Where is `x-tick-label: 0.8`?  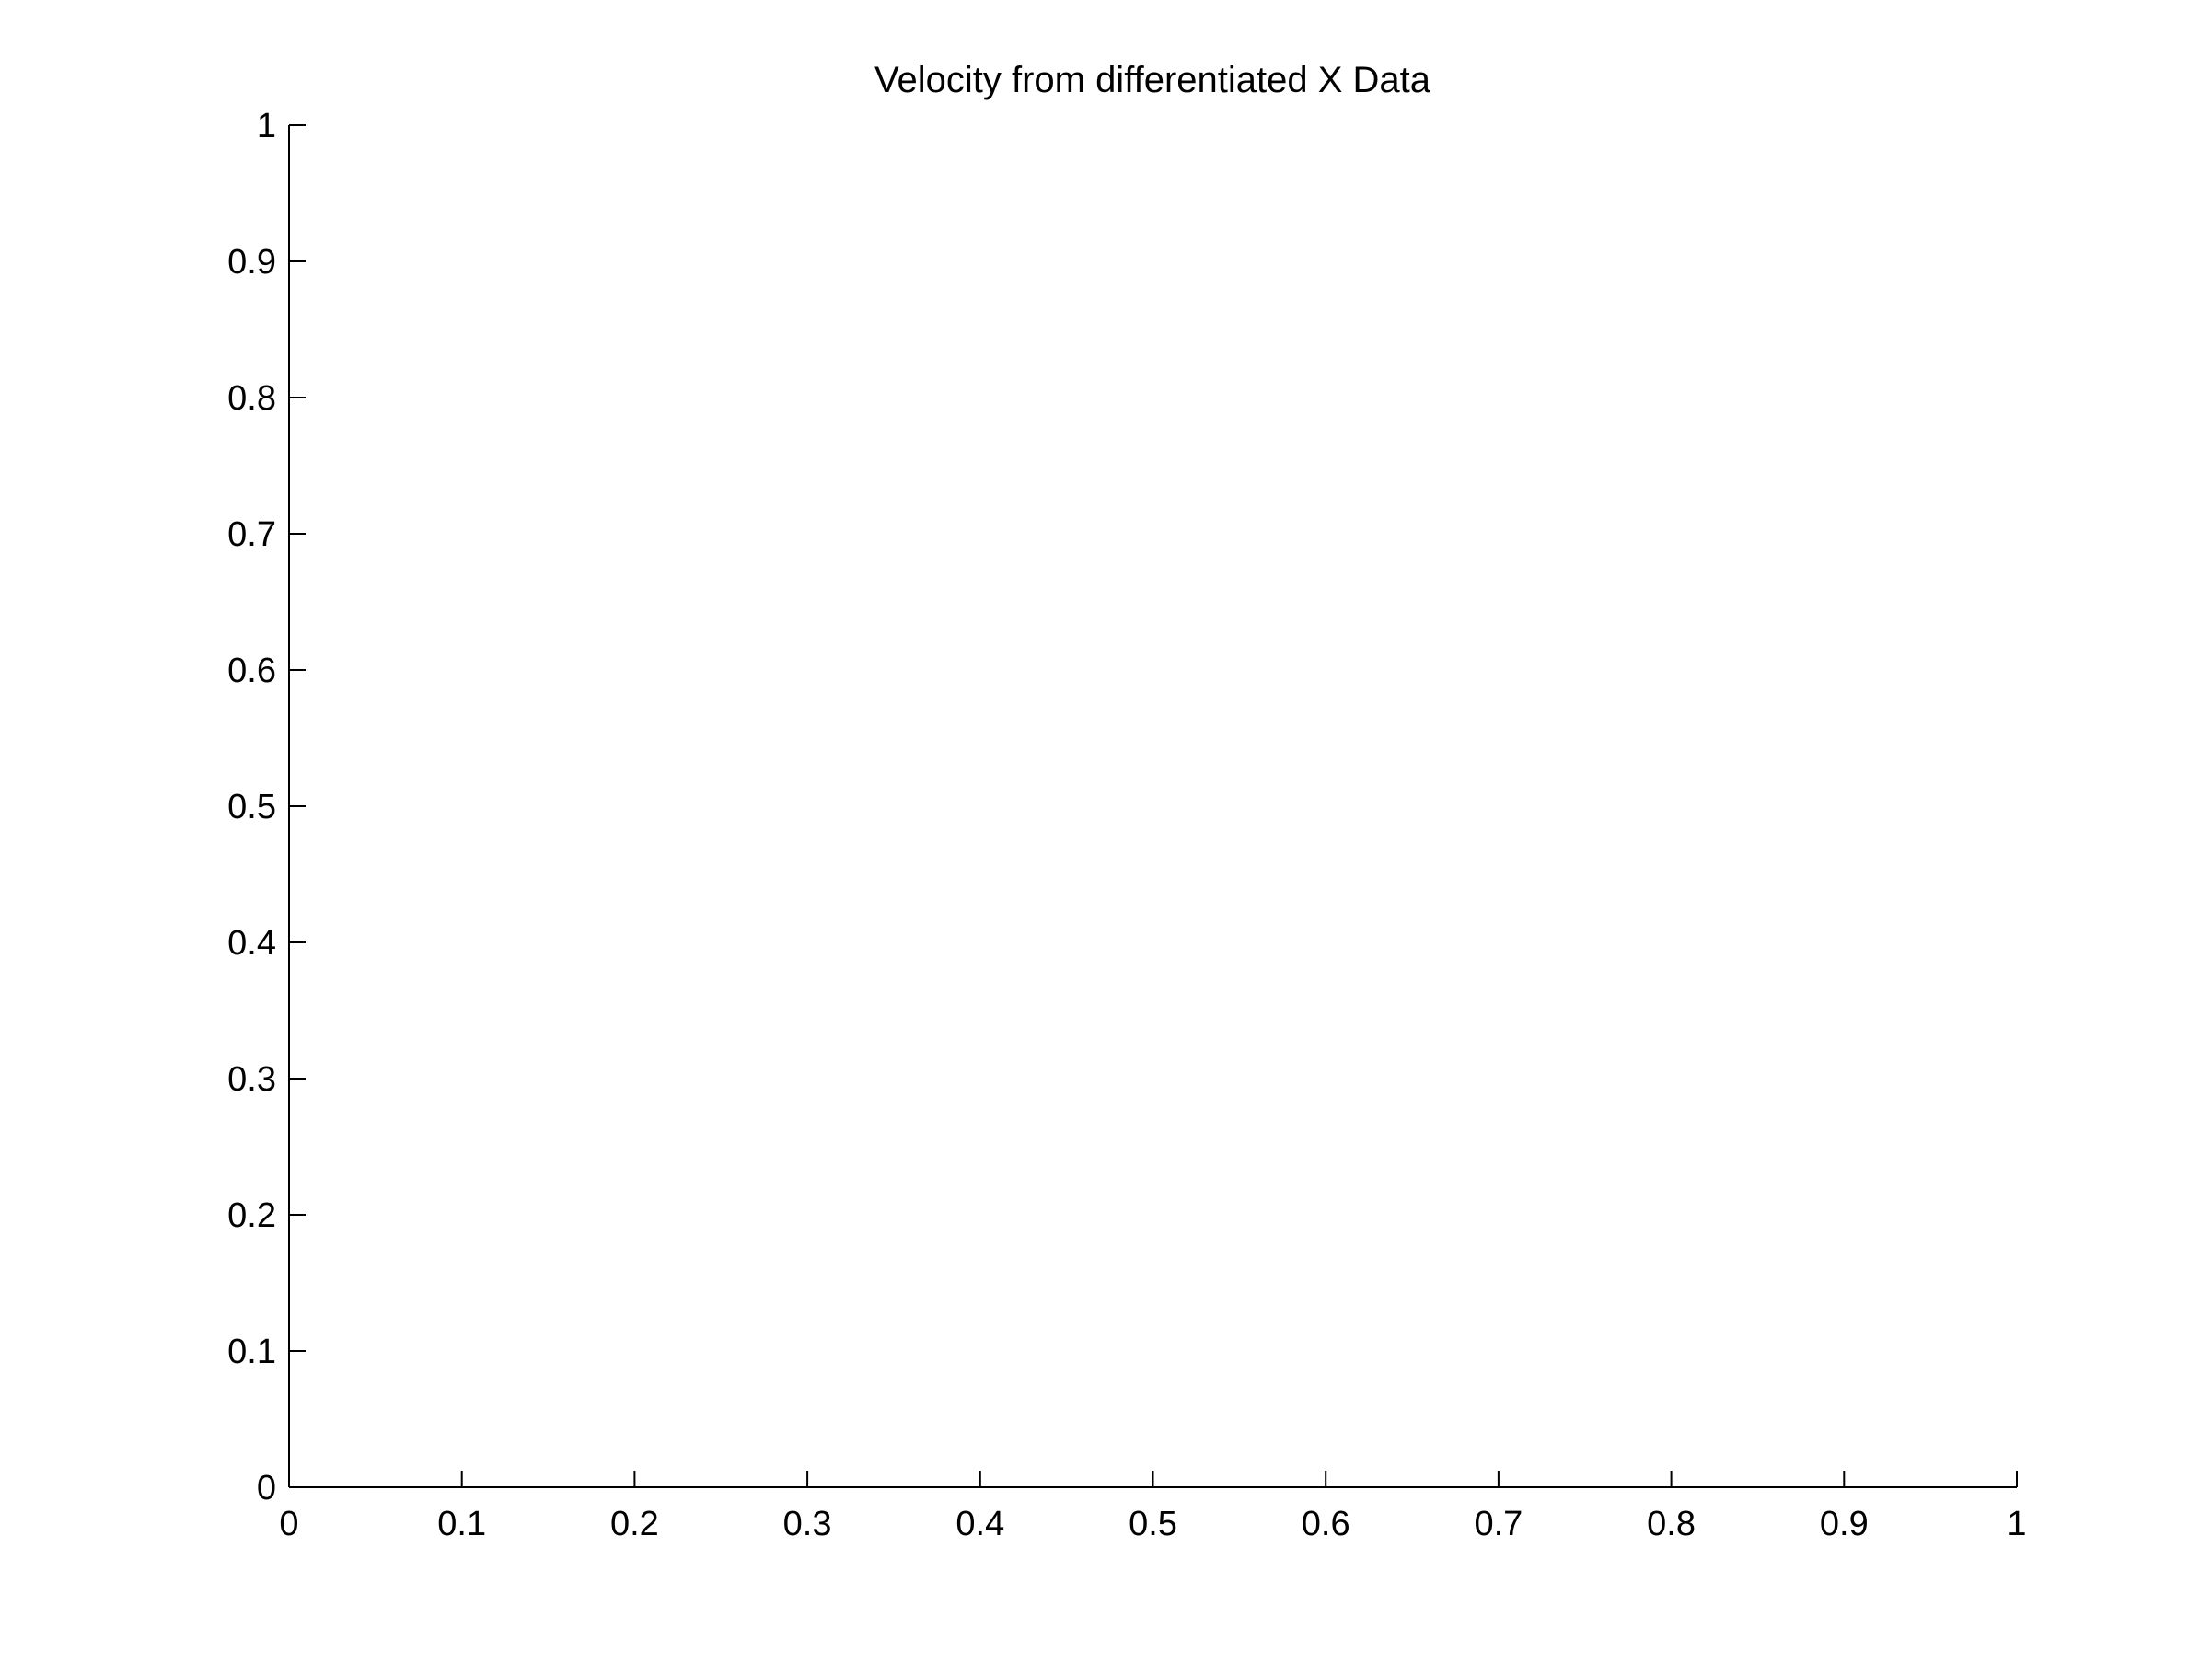 x-tick-label: 0.8 is located at coordinates (1671, 1524).